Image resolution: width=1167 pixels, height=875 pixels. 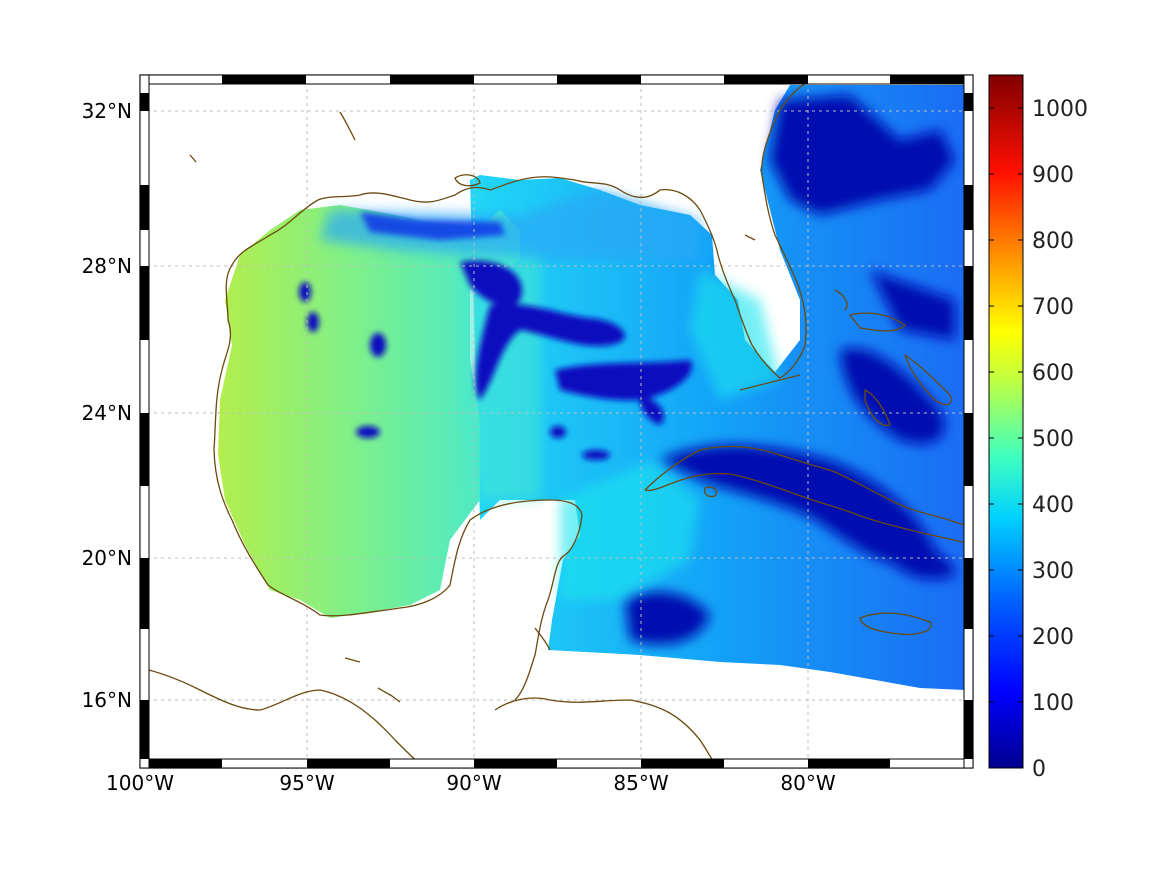 I want to click on latitude-labels: 32°N 28°N 24°N 20°N 16°N, so click(x=107, y=405).